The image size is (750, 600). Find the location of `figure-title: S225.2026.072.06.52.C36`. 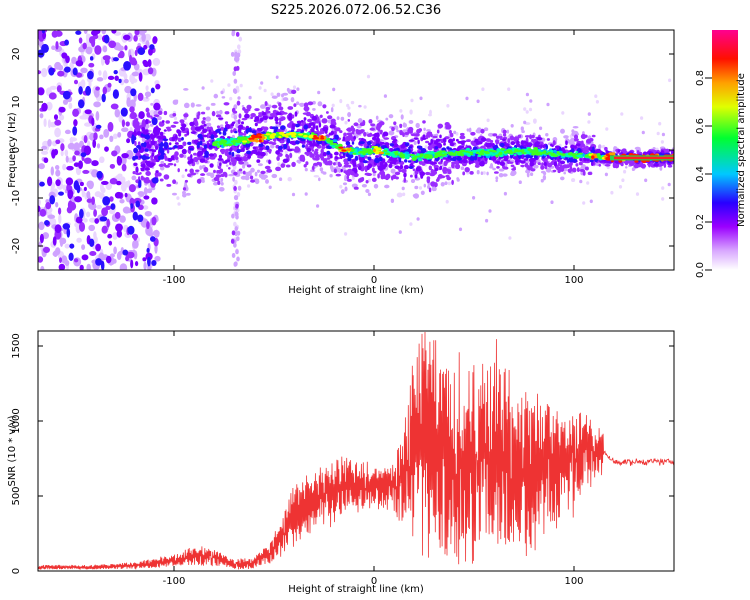

figure-title: S225.2026.072.06.52.C36 is located at coordinates (356, 10).